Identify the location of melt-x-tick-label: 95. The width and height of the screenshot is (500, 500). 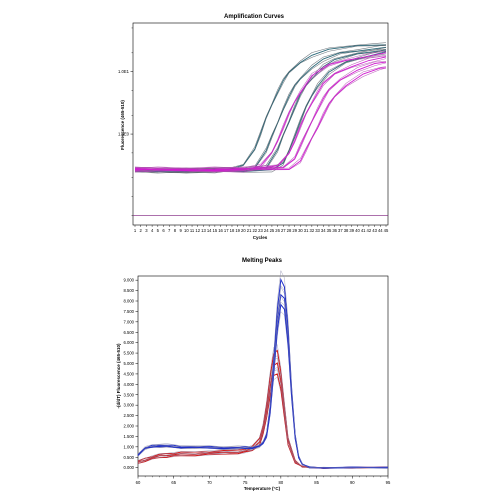
(388, 482).